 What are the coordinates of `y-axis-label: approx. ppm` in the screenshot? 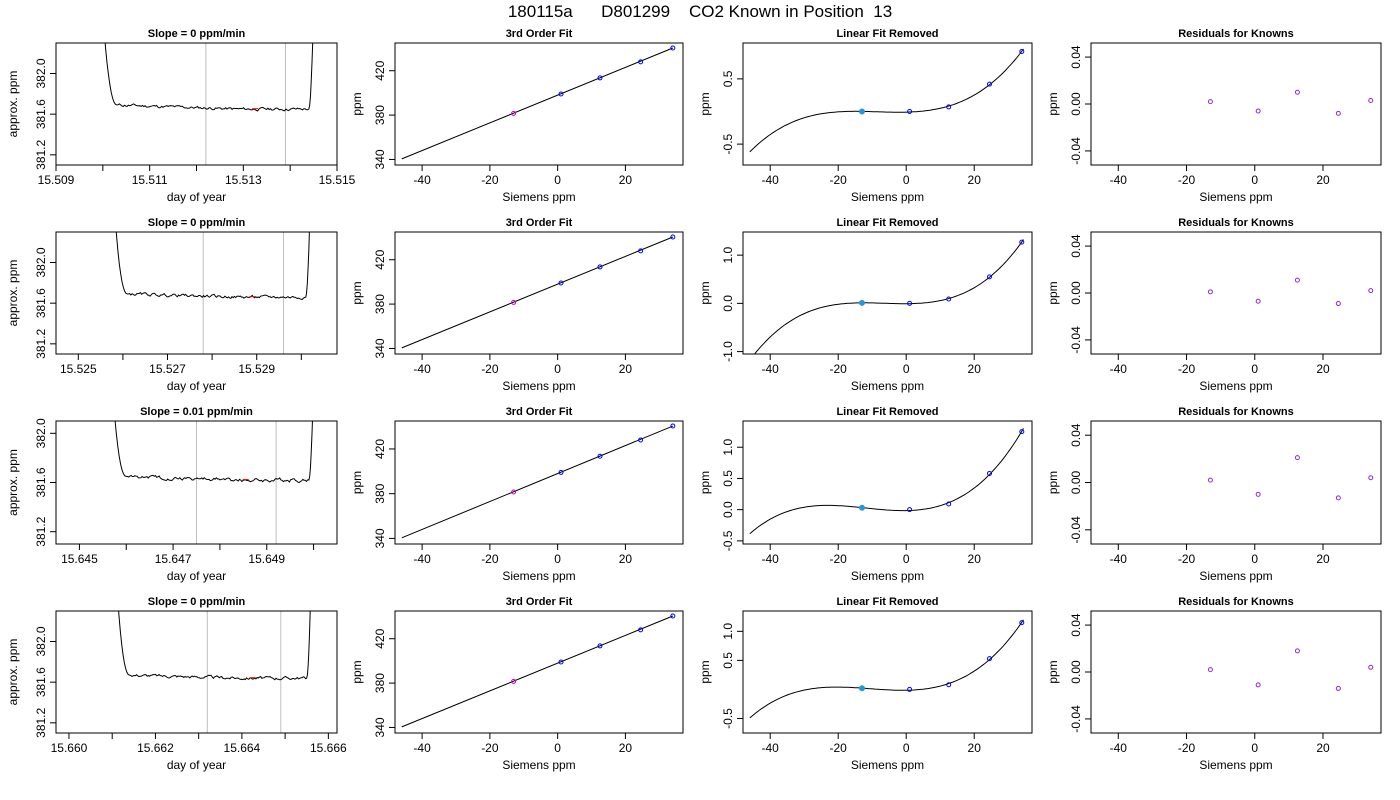 It's located at (13, 104).